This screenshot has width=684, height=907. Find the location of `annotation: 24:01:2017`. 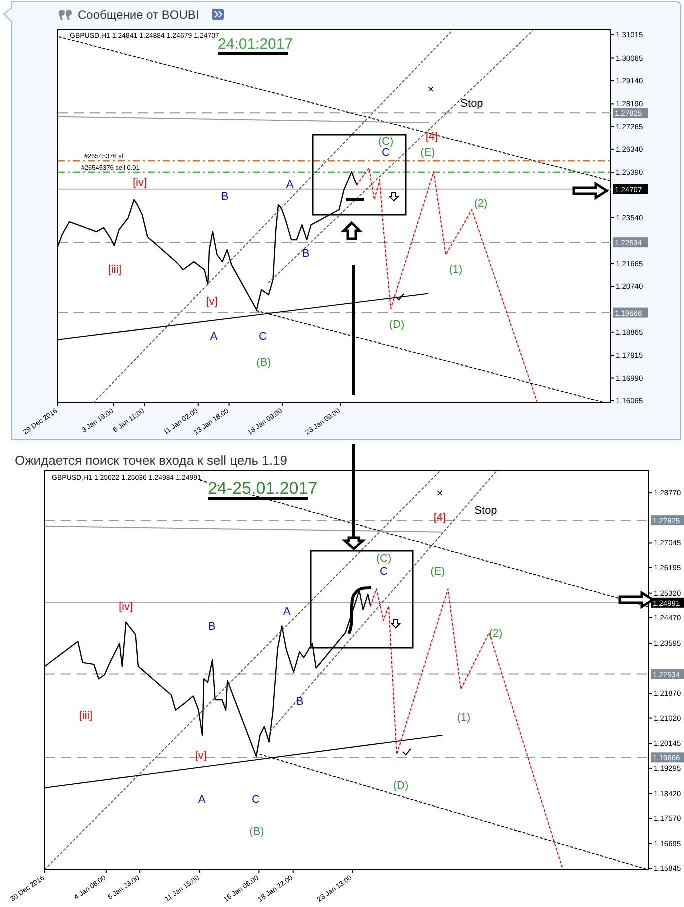

annotation: 24:01:2017 is located at coordinates (256, 44).